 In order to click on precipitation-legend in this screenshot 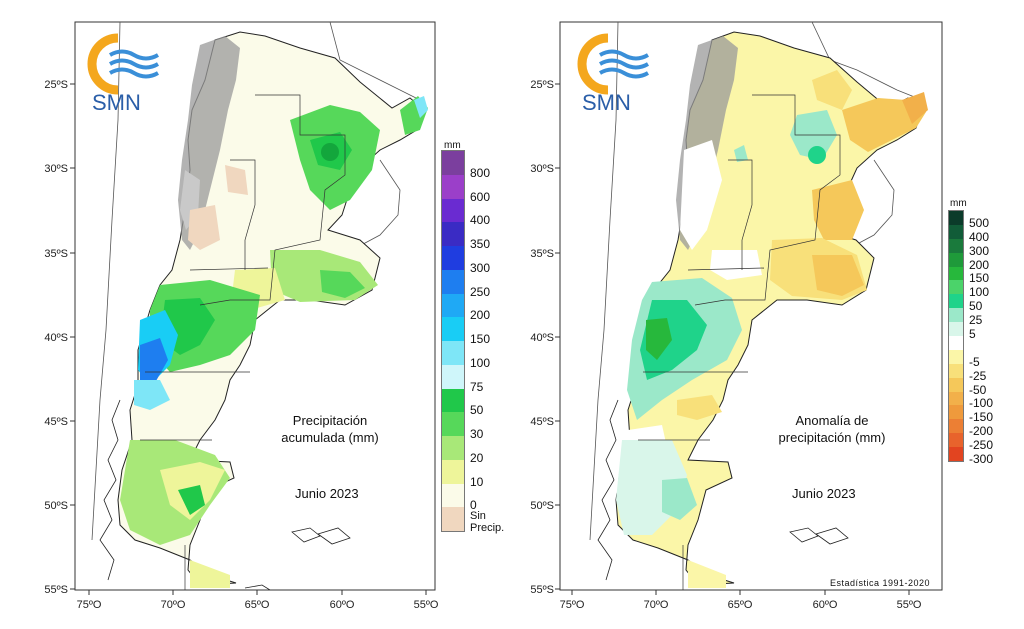, I will do `click(453, 341)`.